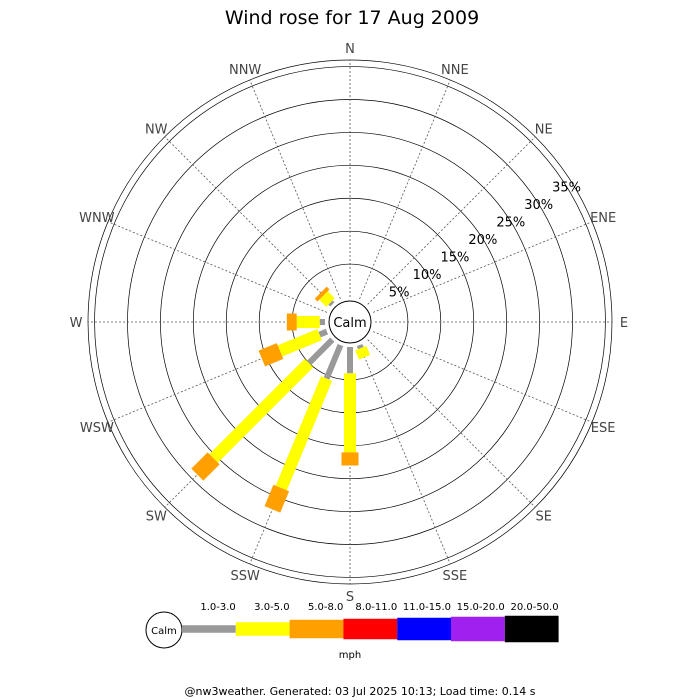  What do you see at coordinates (482, 267) in the screenshot?
I see `spoke-ene` at bounding box center [482, 267].